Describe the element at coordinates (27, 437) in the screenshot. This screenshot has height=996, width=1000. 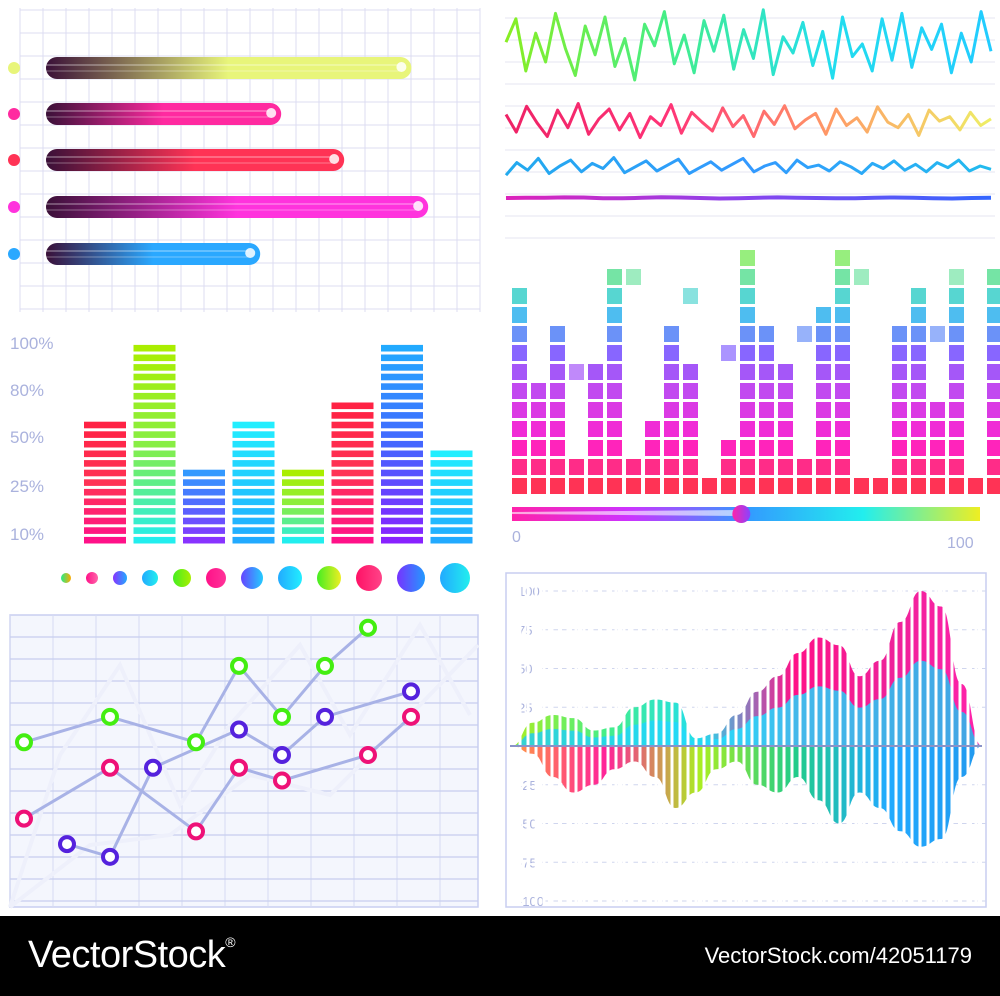
I see `y-tick-label: 50%` at that location.